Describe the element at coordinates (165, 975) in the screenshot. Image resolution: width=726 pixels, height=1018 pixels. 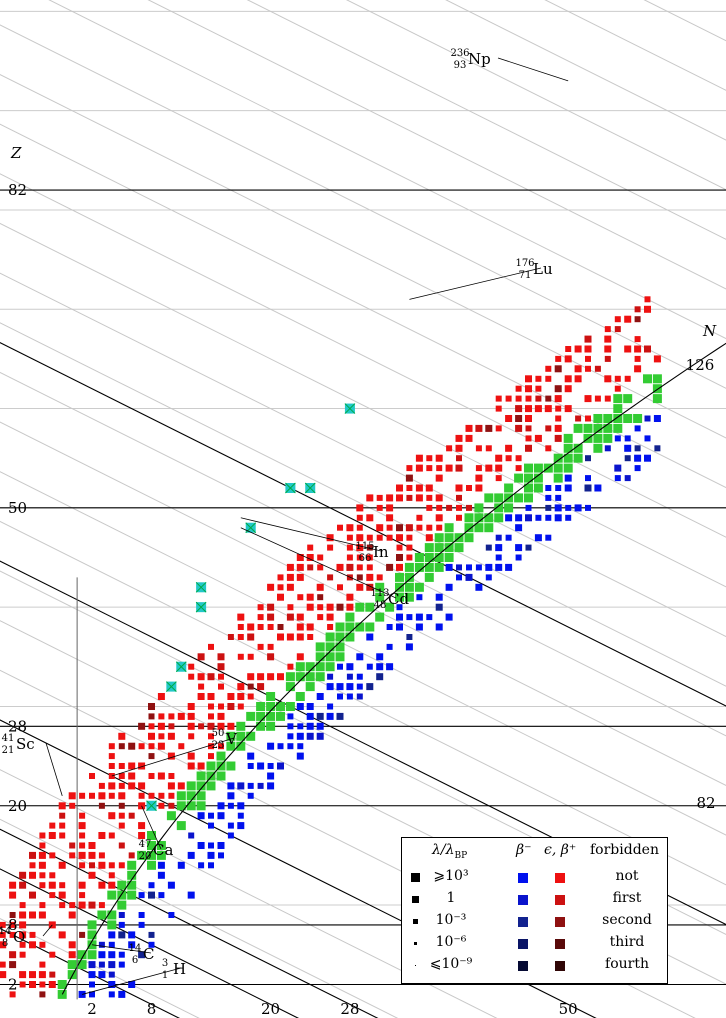
I see `atomic-number: 1` at that location.